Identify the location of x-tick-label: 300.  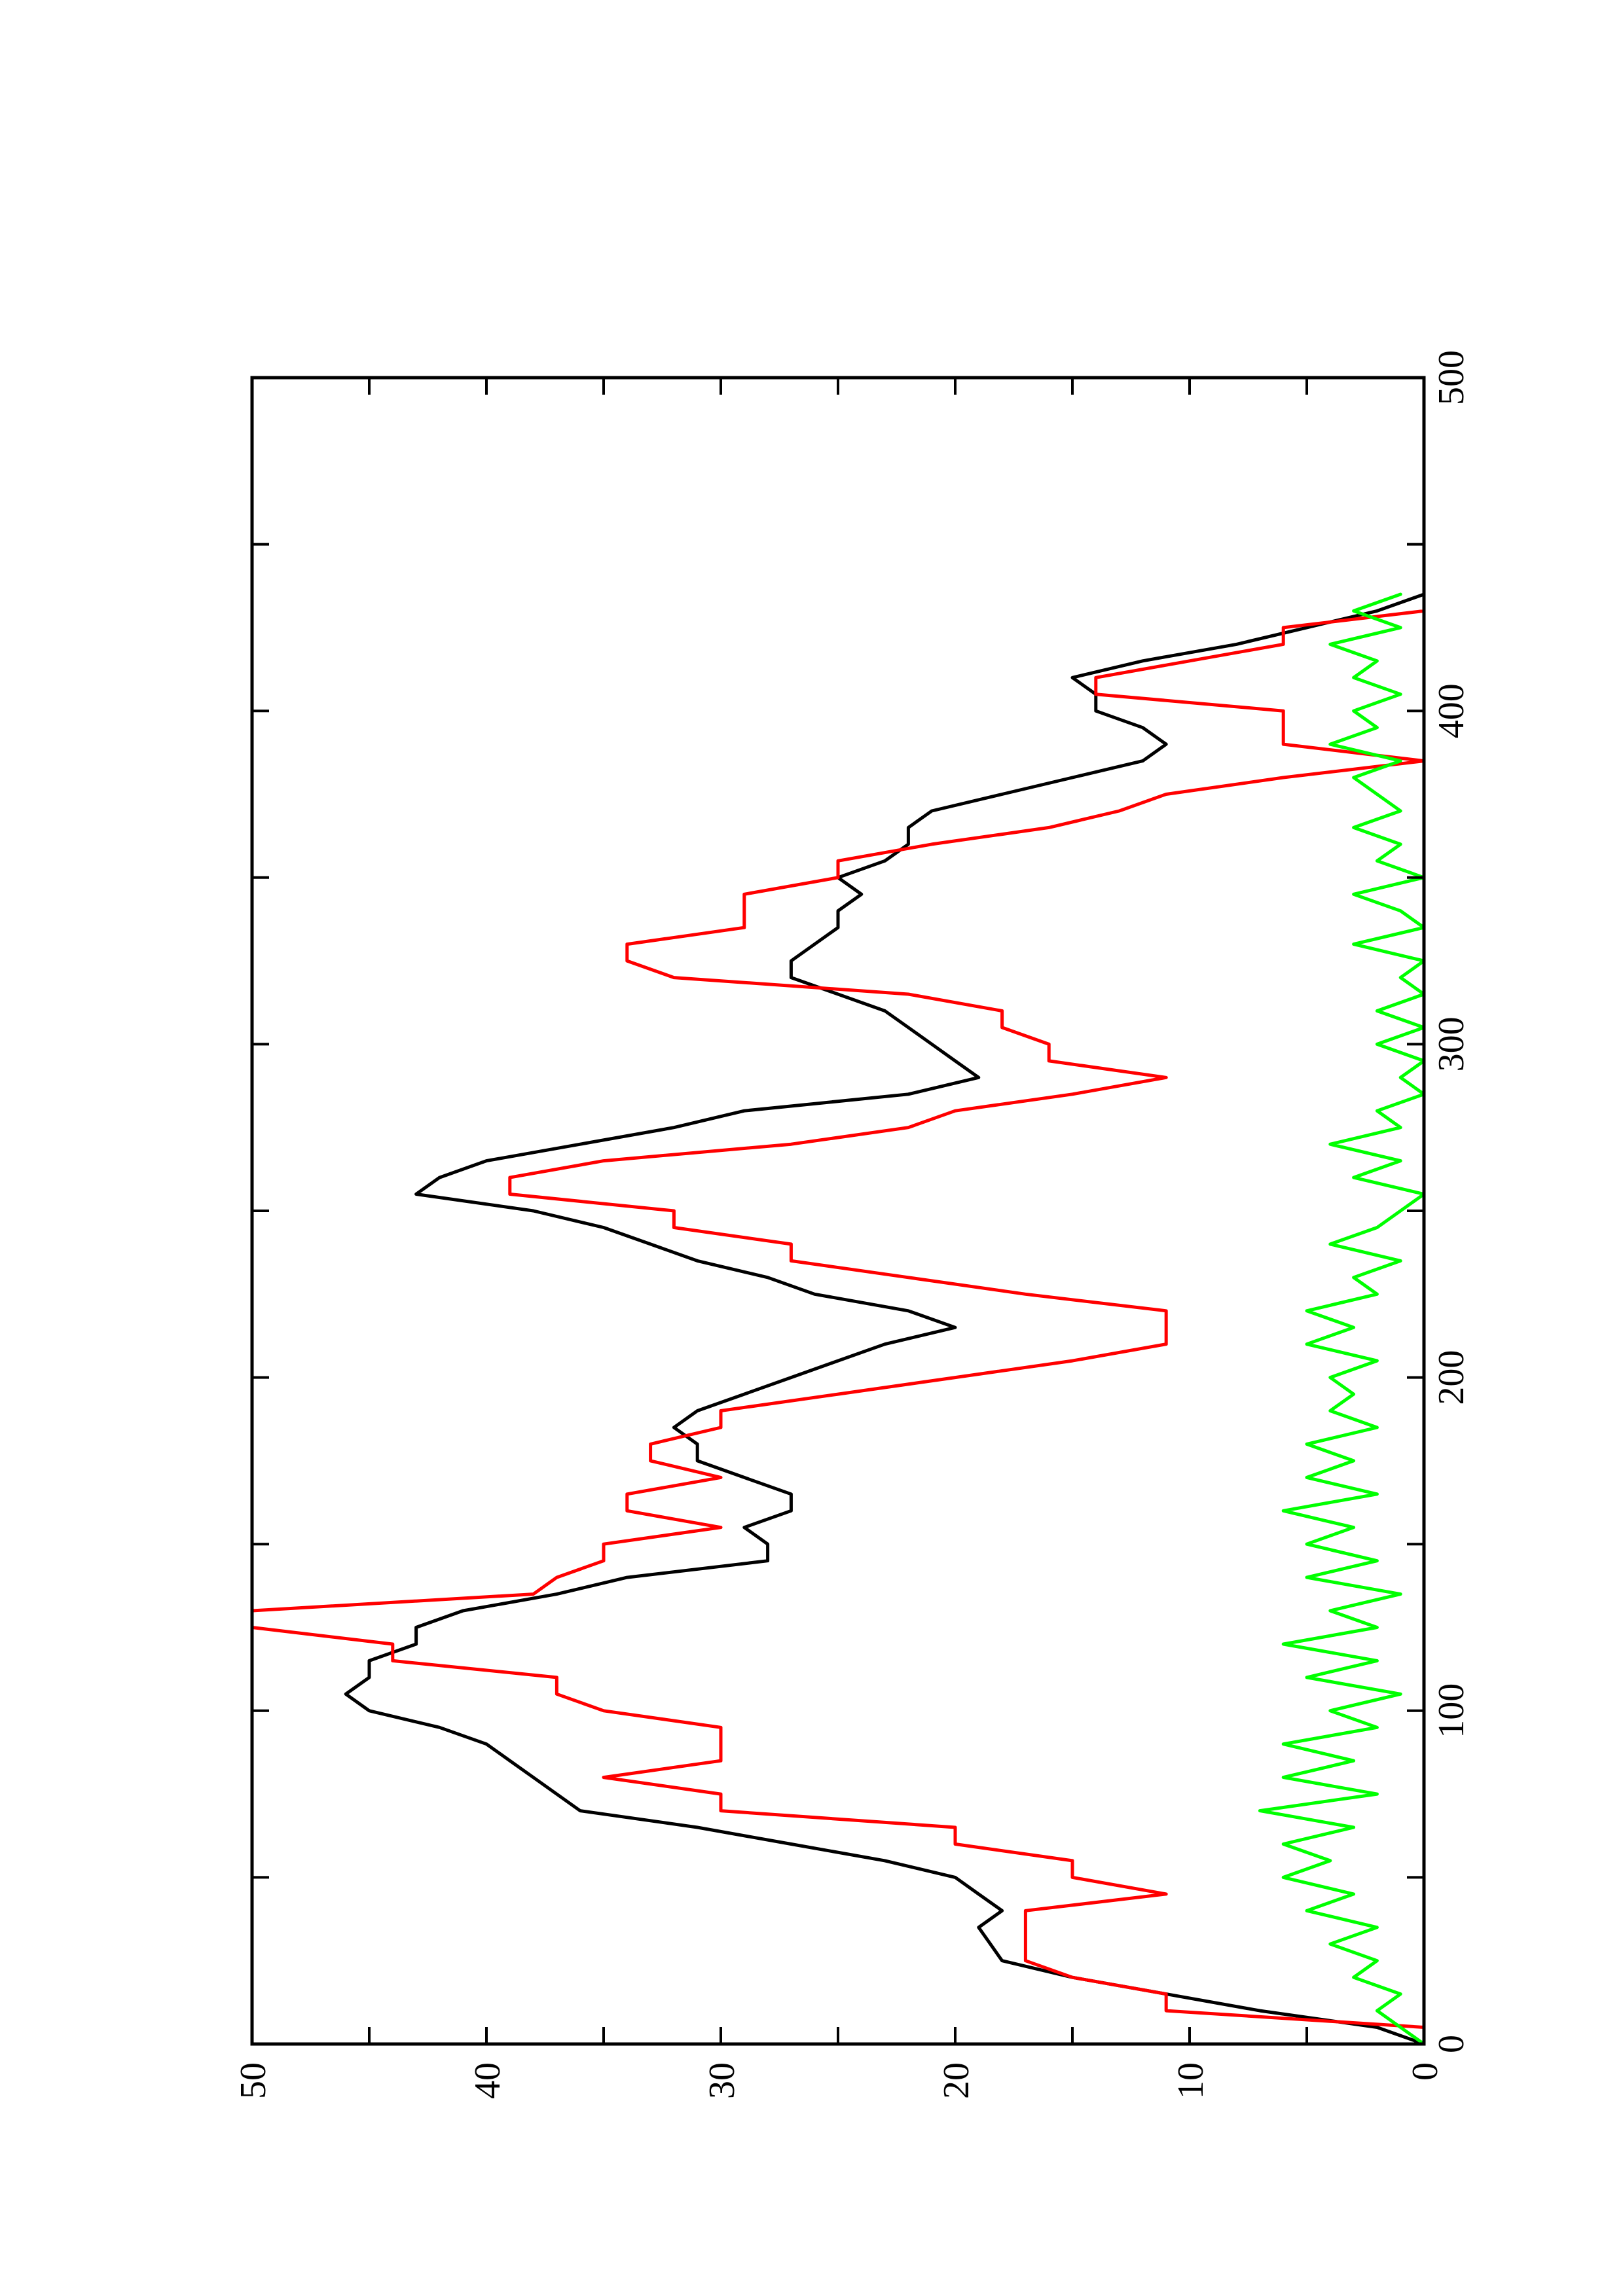
(1451, 1043).